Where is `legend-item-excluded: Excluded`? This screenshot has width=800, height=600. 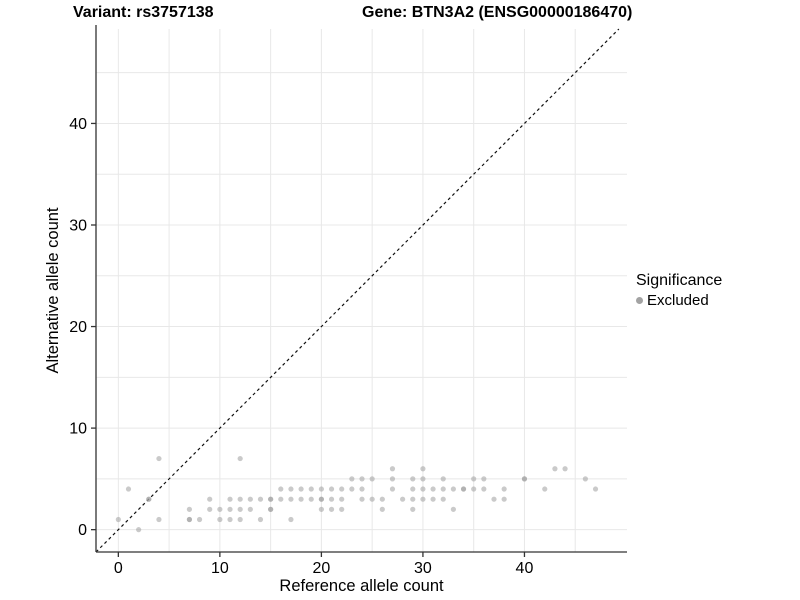 legend-item-excluded: Excluded is located at coordinates (679, 300).